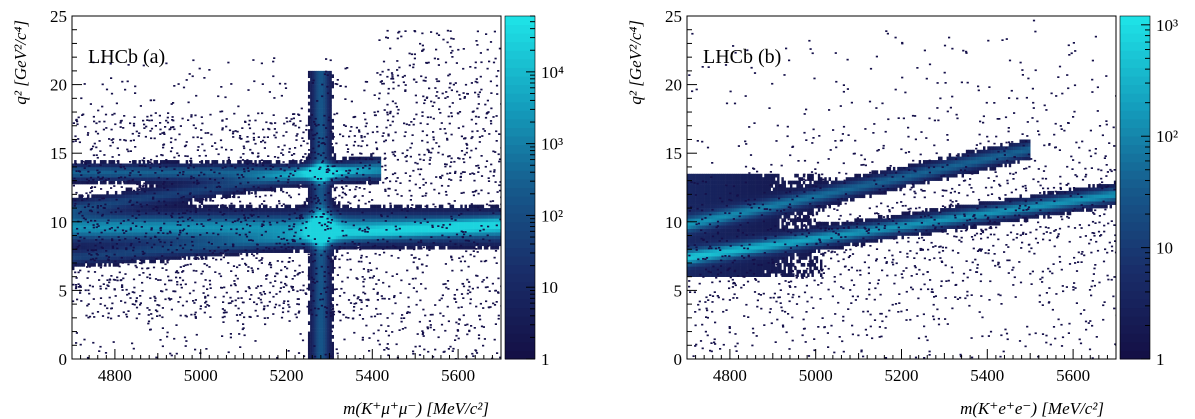 This screenshot has height=419, width=1195. I want to click on x-axis-label: m(K⁺e⁺e⁻) [MeV/c²], so click(1032, 408).